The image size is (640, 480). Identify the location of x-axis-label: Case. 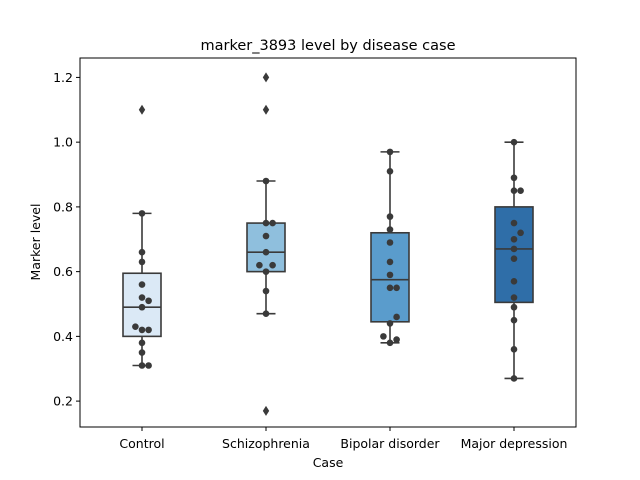
(328, 462).